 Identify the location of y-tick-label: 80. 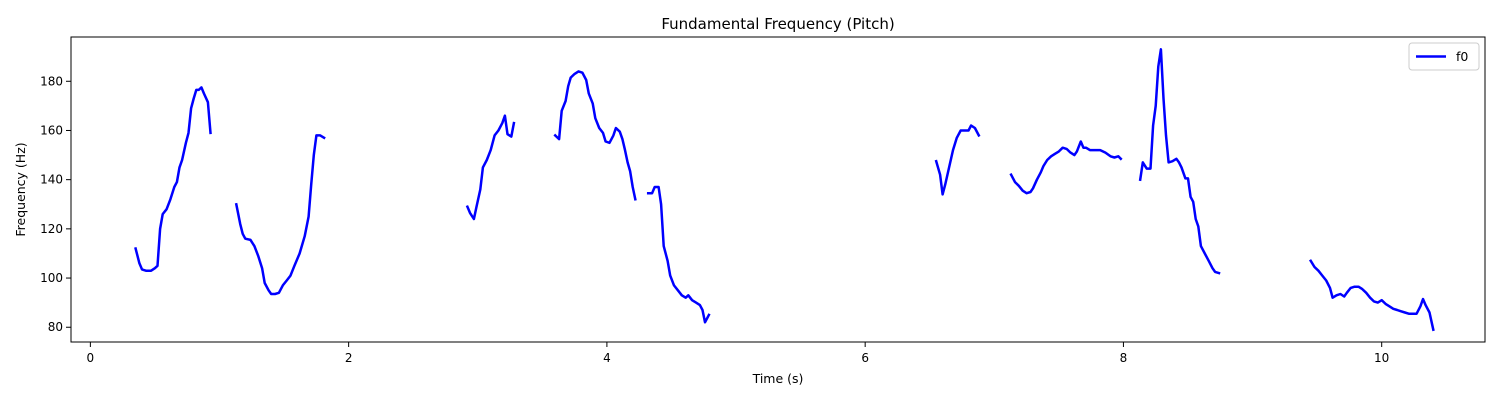
(55, 327).